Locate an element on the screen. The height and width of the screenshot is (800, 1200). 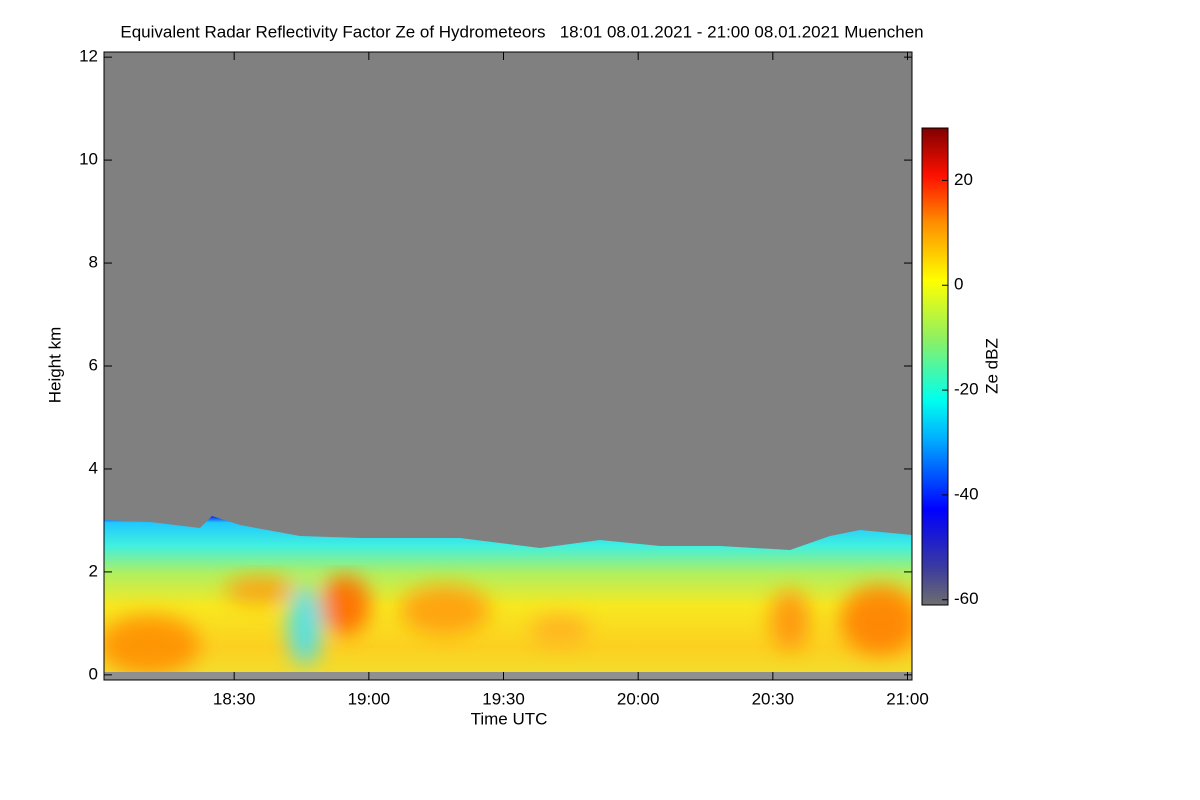
core is located at coordinates (508, 625).